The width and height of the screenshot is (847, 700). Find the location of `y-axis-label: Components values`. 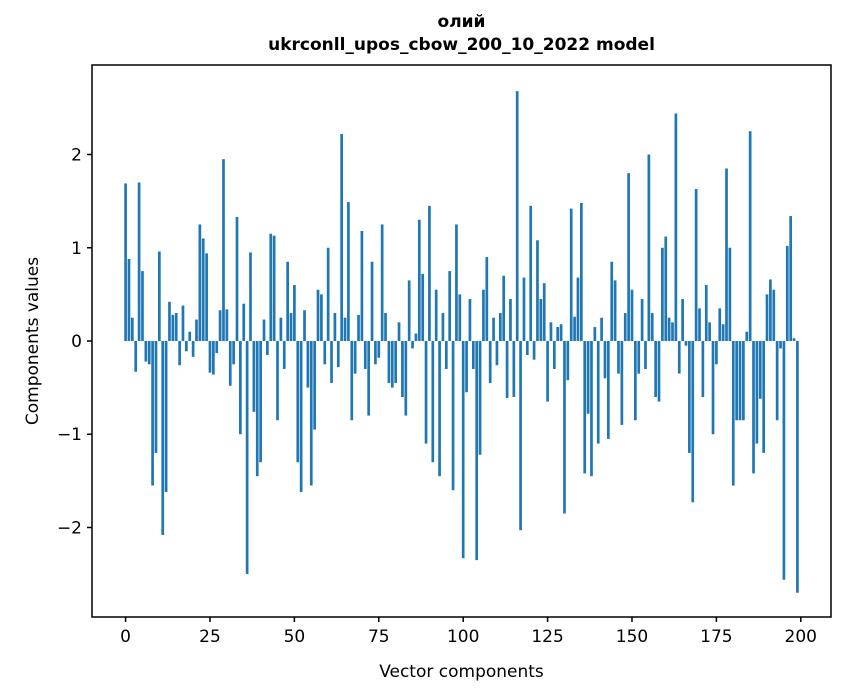

y-axis-label: Components values is located at coordinates (33, 341).